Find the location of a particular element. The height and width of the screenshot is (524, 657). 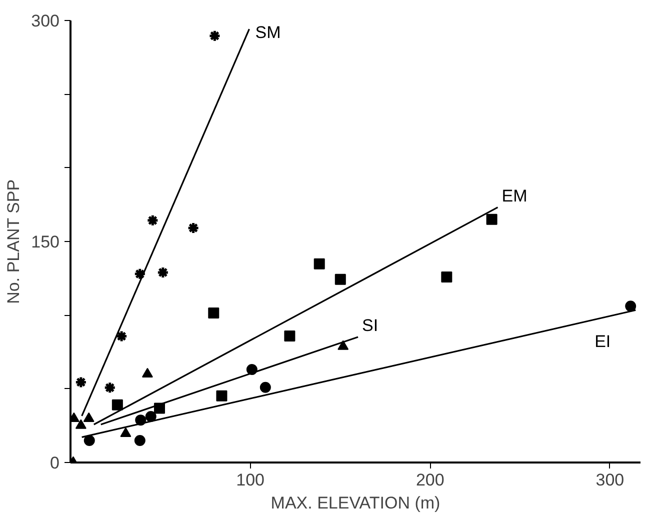

series-label: EM is located at coordinates (515, 196).